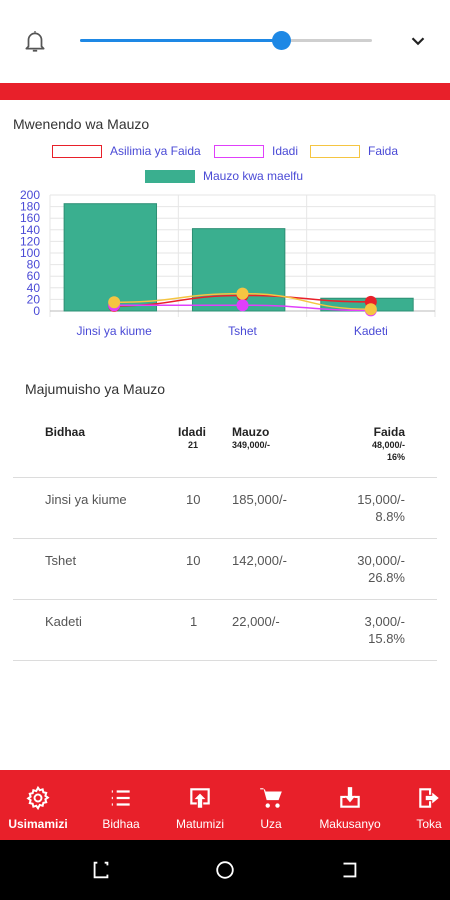 The width and height of the screenshot is (450, 900). What do you see at coordinates (34, 299) in the screenshot?
I see `y-tick-label: 20` at bounding box center [34, 299].